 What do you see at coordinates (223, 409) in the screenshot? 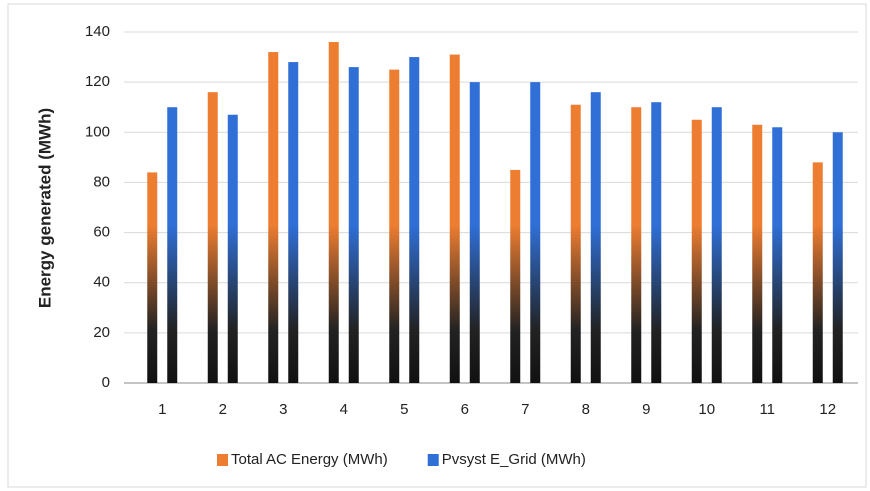
I see `x-tick-label: 2` at bounding box center [223, 409].